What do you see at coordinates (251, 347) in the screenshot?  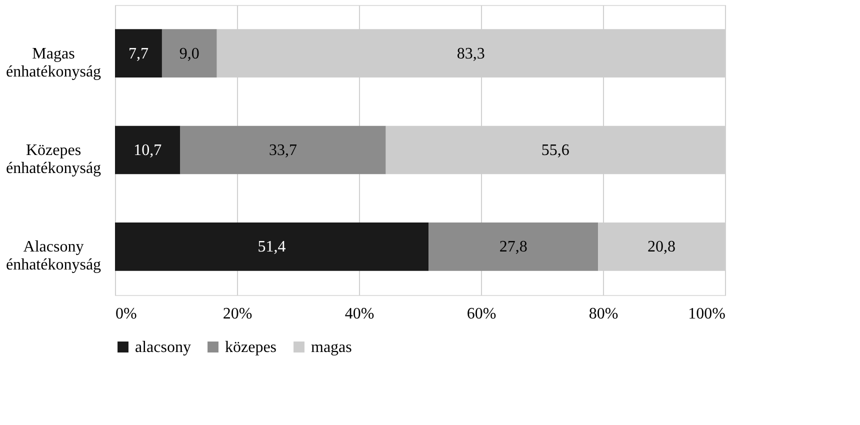 I see `legend-label: közepes` at bounding box center [251, 347].